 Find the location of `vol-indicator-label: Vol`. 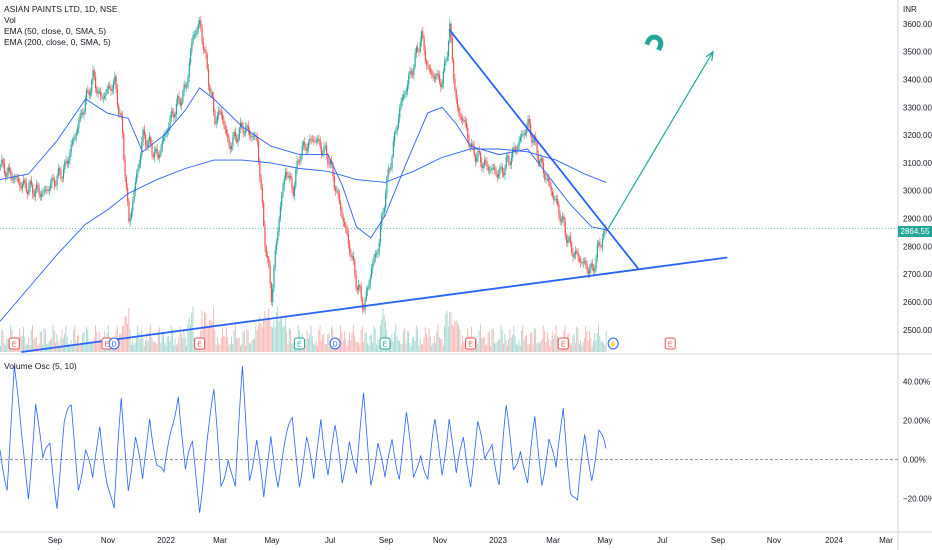

vol-indicator-label: Vol is located at coordinates (10, 20).